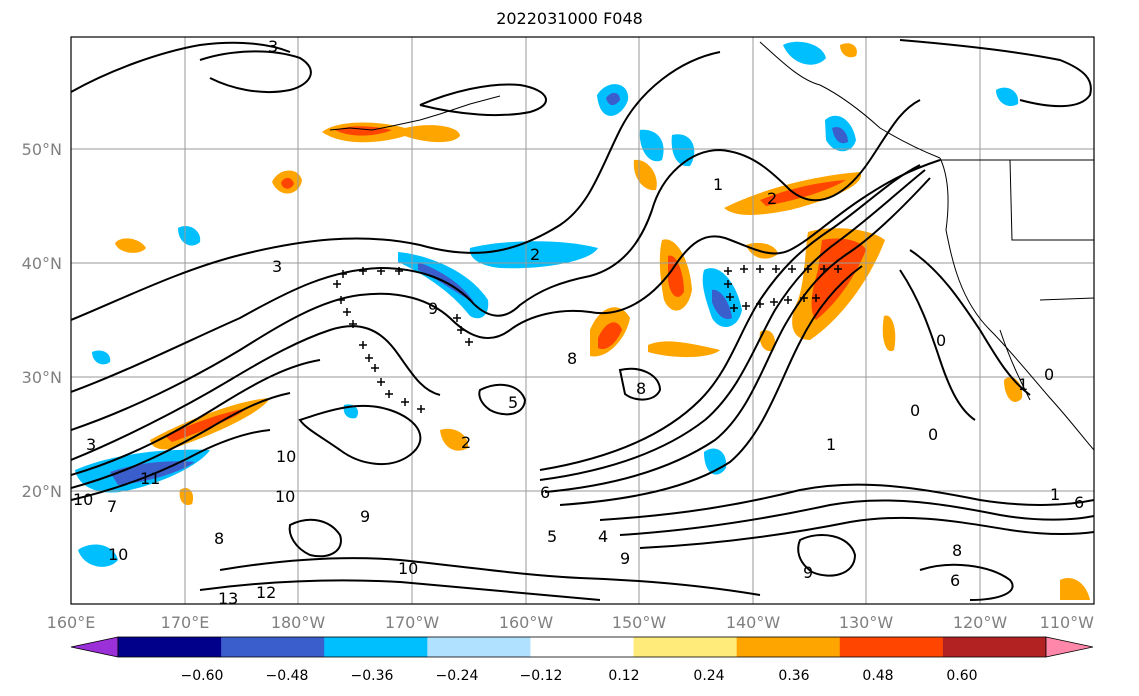 The image size is (1139, 696). Describe the element at coordinates (91, 444) in the screenshot. I see `contour-label: 3` at that location.